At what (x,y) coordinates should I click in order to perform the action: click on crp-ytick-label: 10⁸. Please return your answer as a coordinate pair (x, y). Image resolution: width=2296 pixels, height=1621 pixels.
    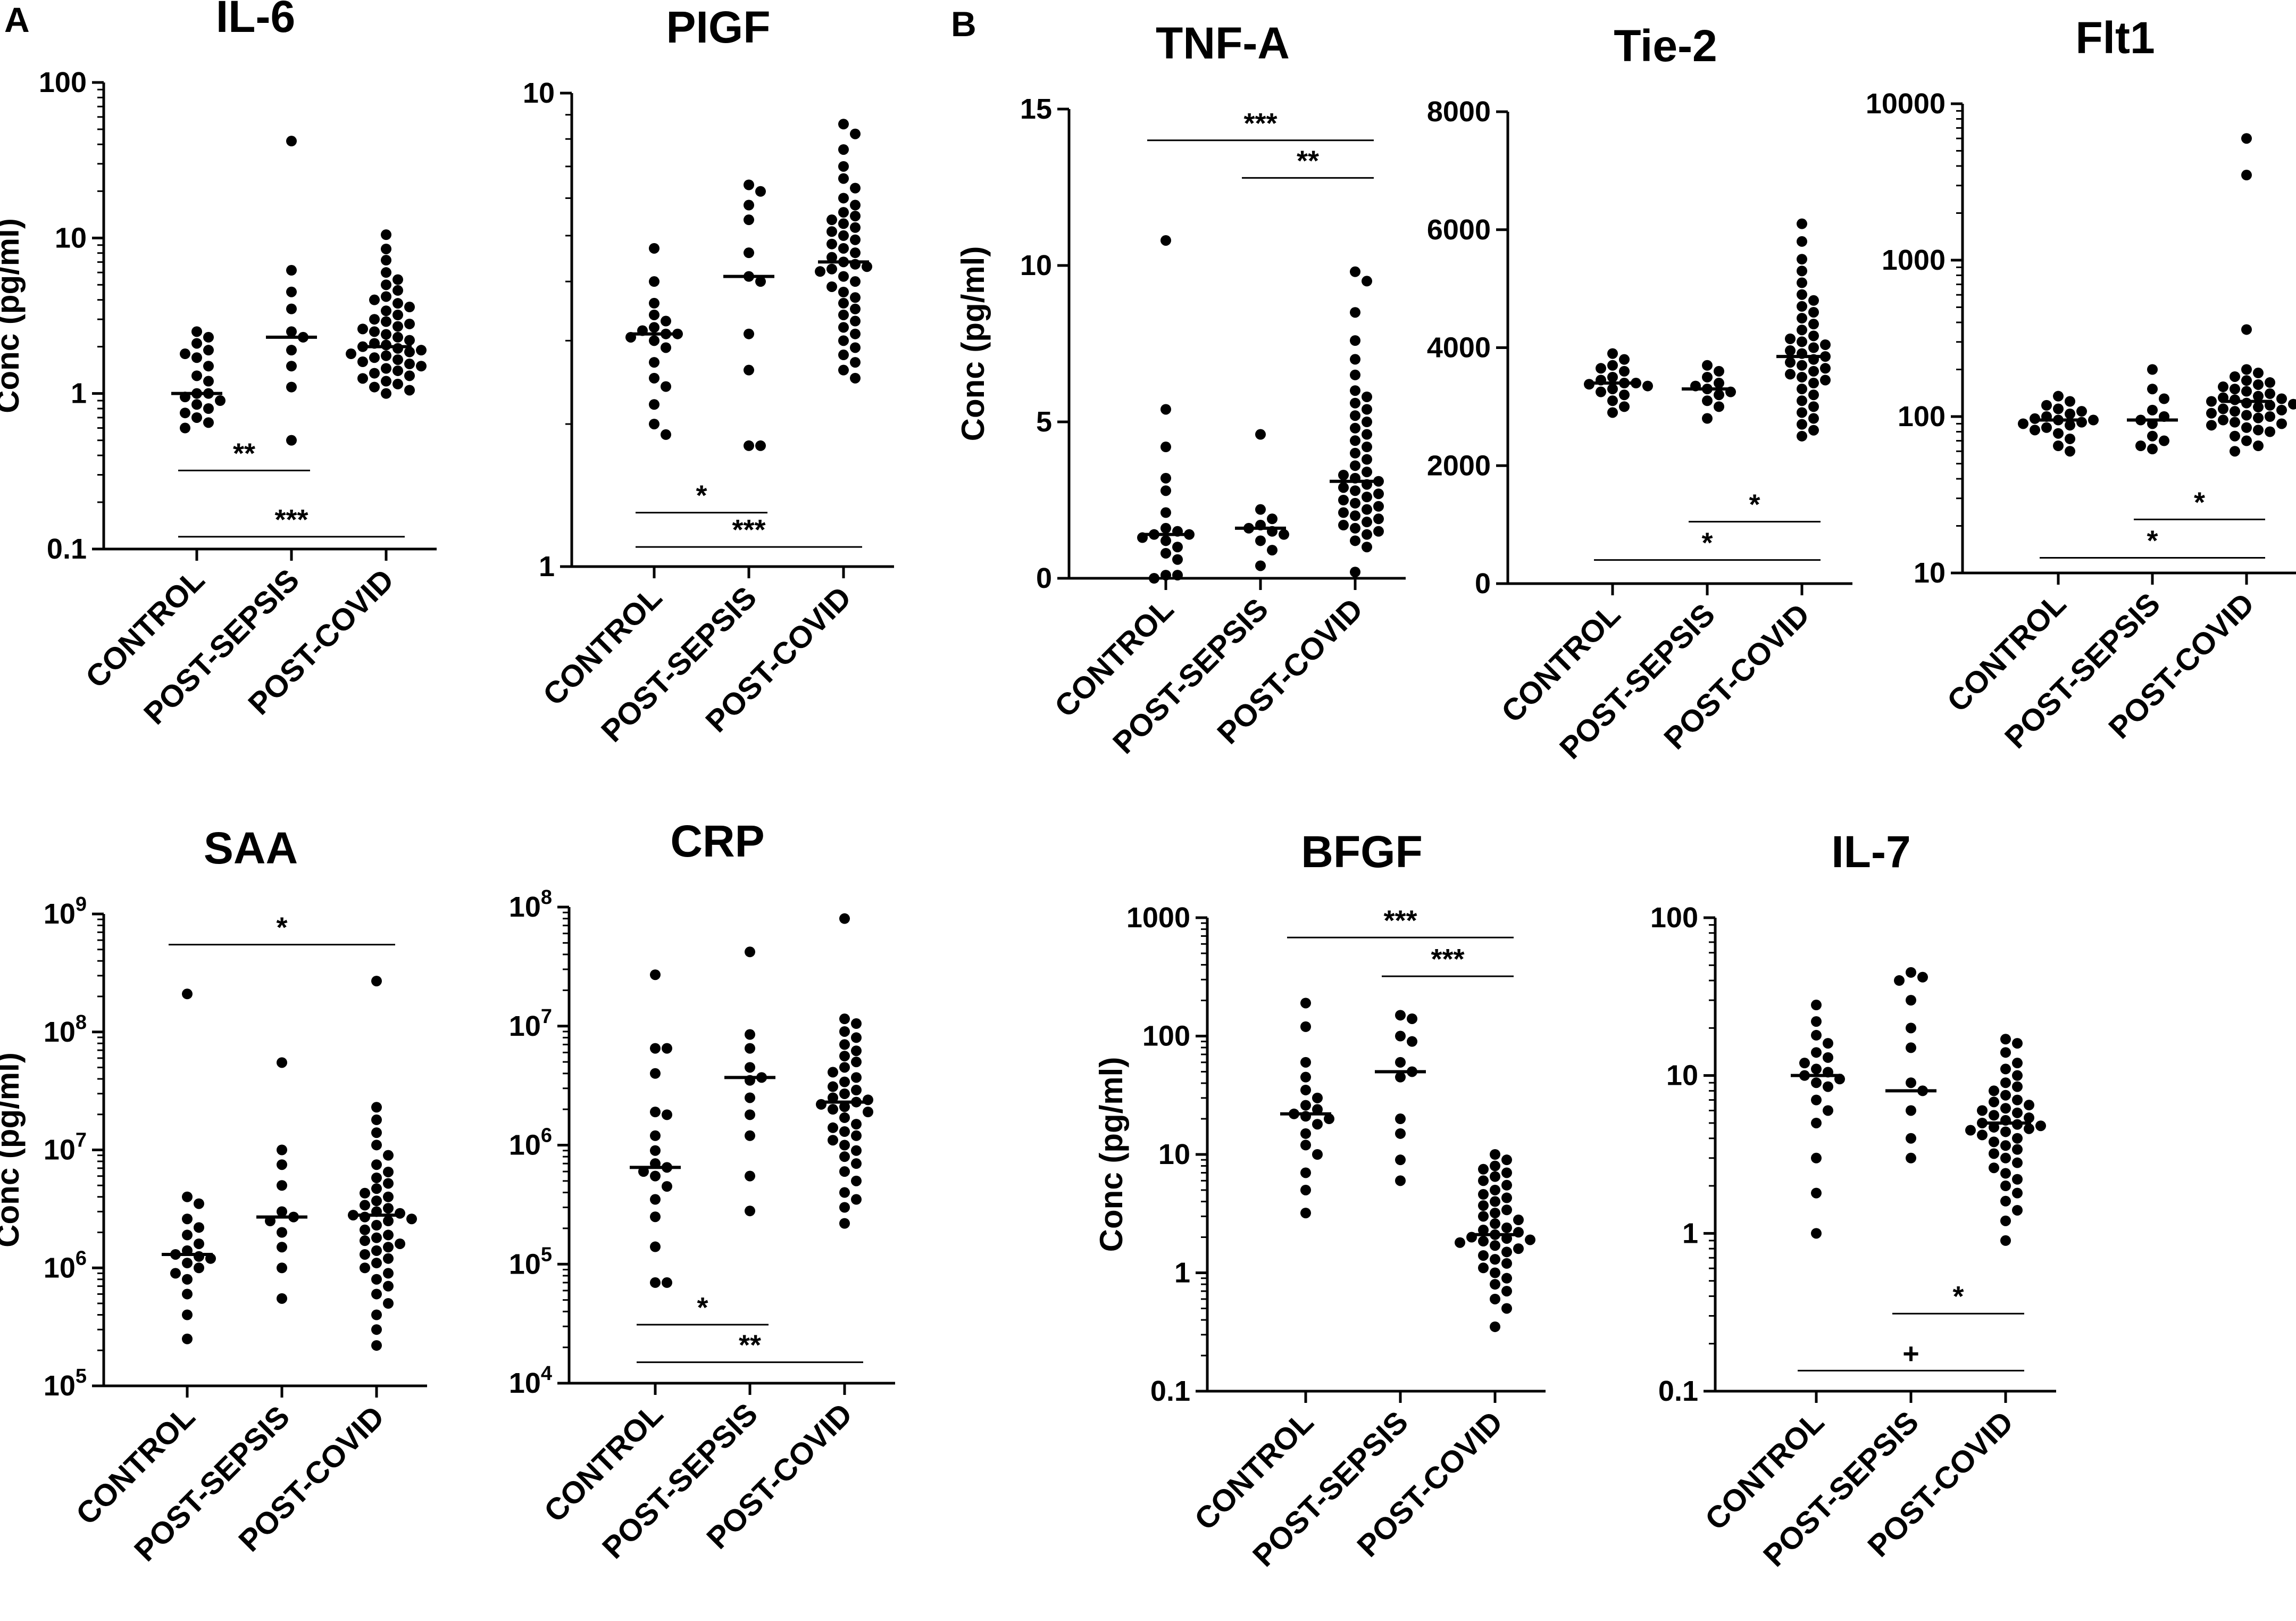
    Looking at the image, I should click on (530, 904).